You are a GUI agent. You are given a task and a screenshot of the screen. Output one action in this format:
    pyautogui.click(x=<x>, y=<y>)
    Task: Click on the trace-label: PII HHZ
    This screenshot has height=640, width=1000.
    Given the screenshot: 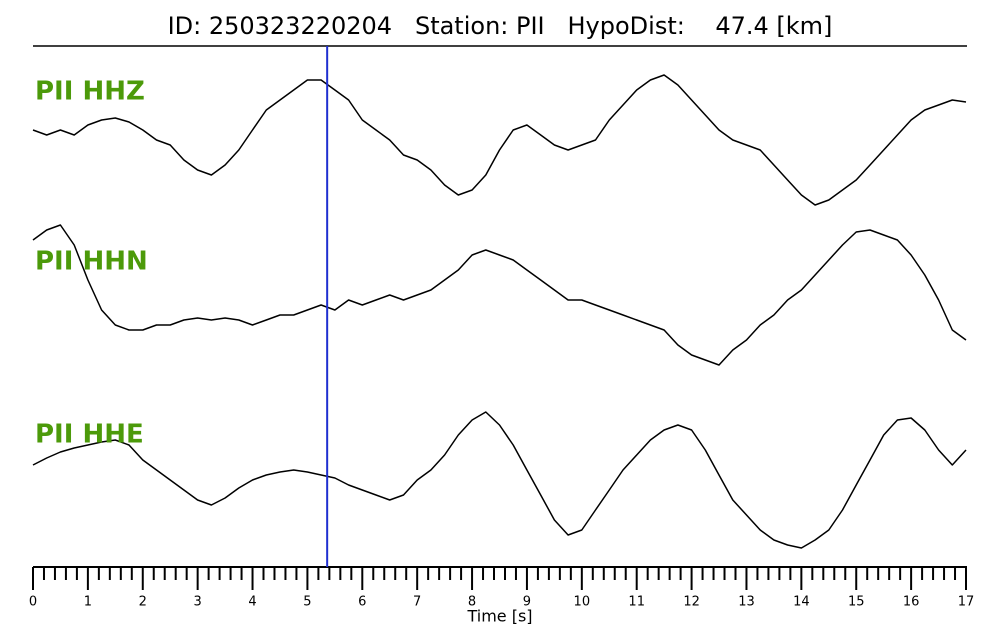 What is the action you would take?
    pyautogui.click(x=90, y=92)
    